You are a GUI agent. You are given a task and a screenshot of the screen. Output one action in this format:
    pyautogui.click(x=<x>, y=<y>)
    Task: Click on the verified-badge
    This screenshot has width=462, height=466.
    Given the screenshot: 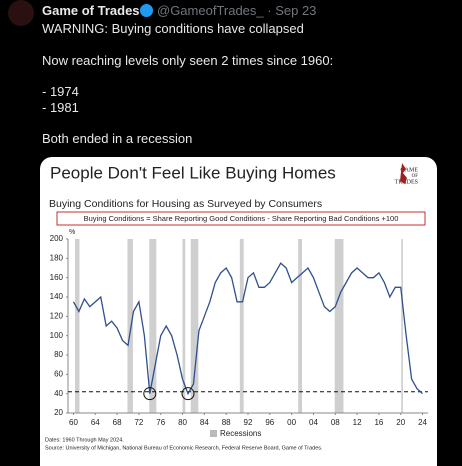 What is the action you would take?
    pyautogui.click(x=146, y=10)
    